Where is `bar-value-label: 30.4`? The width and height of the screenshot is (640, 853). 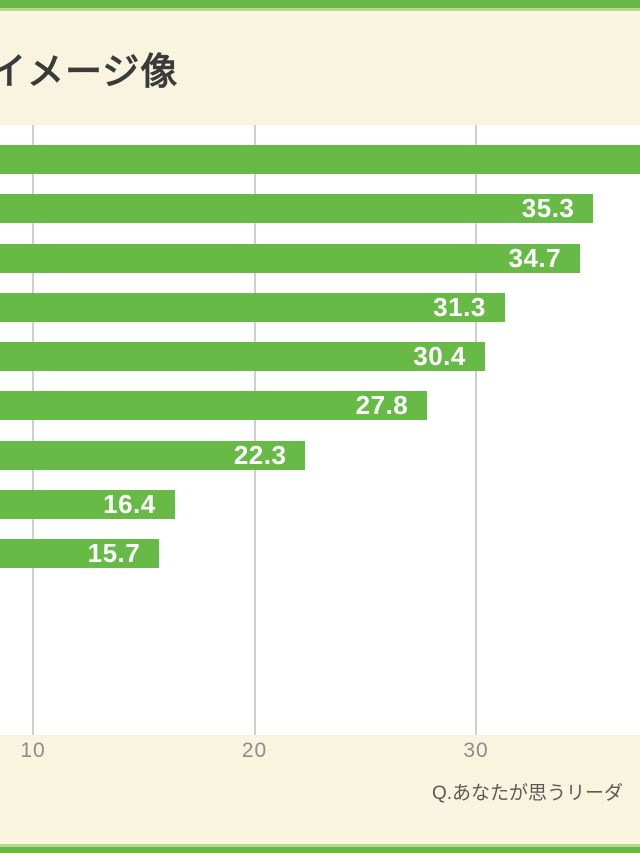 bar-value-label: 30.4 is located at coordinates (439, 356).